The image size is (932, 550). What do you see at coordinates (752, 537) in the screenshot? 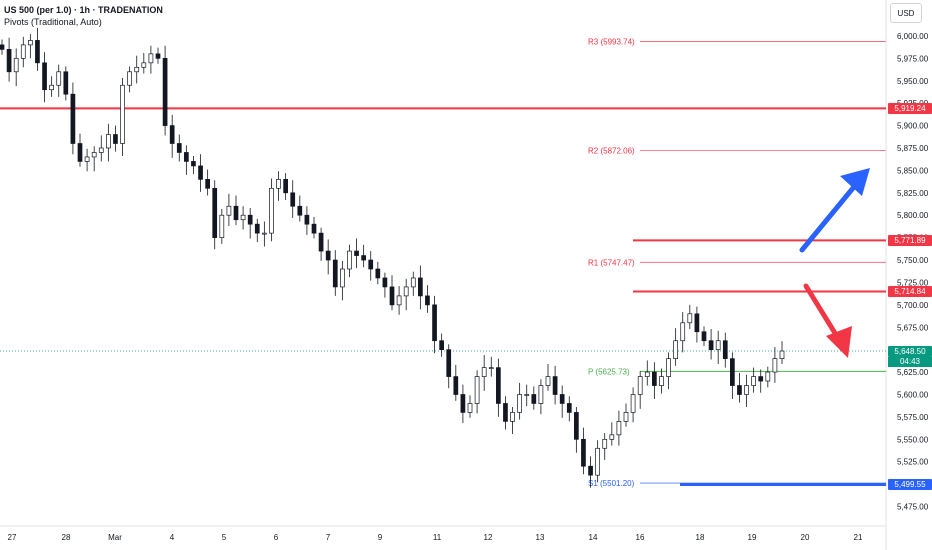
I see `x-tick-label: 19` at bounding box center [752, 537].